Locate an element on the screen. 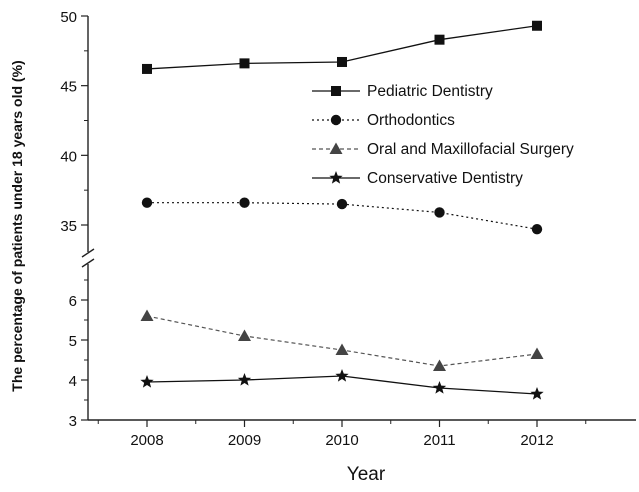 This screenshot has width=639, height=492. x-tick-label: 2012 is located at coordinates (536, 440).